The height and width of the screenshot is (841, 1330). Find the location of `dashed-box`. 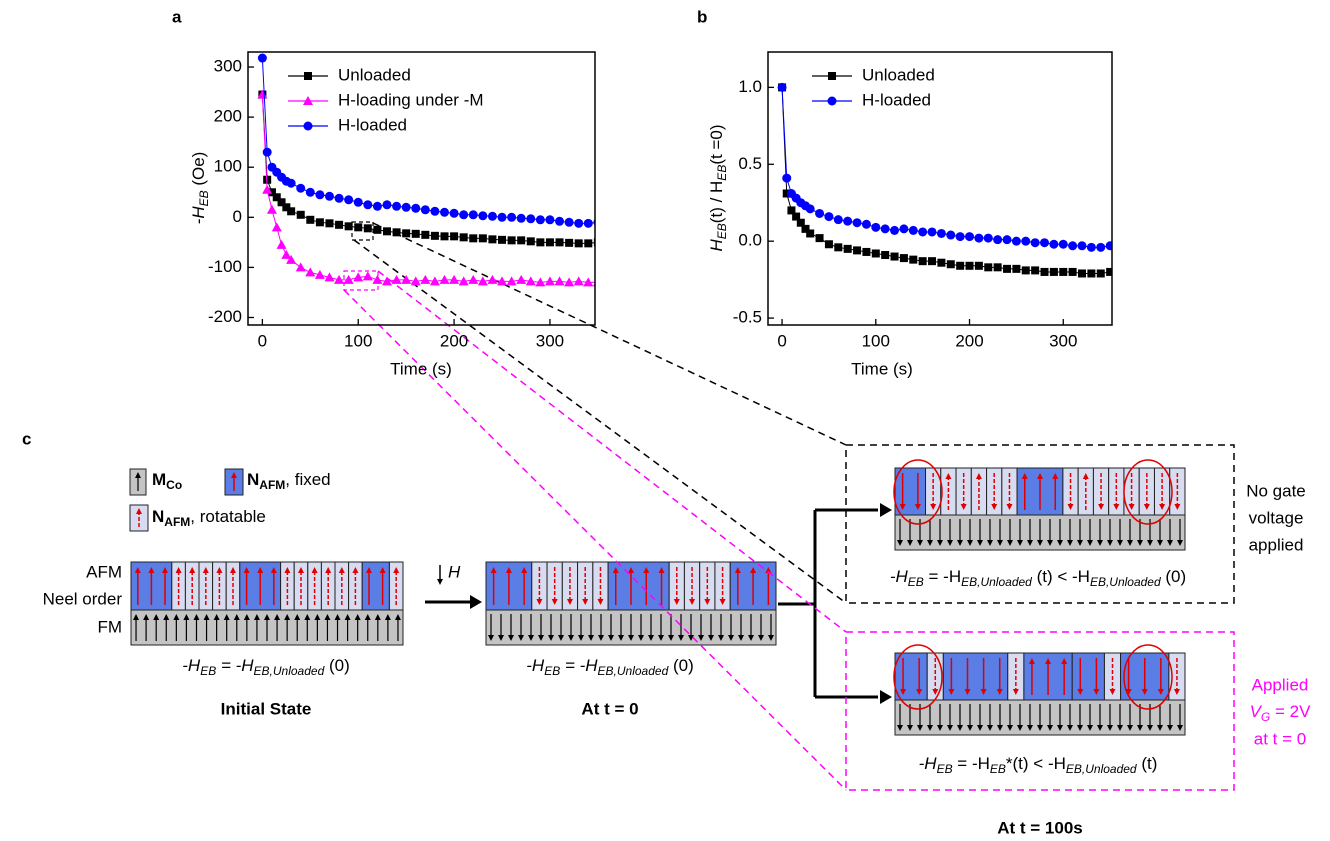

dashed-box is located at coordinates (1040, 711).